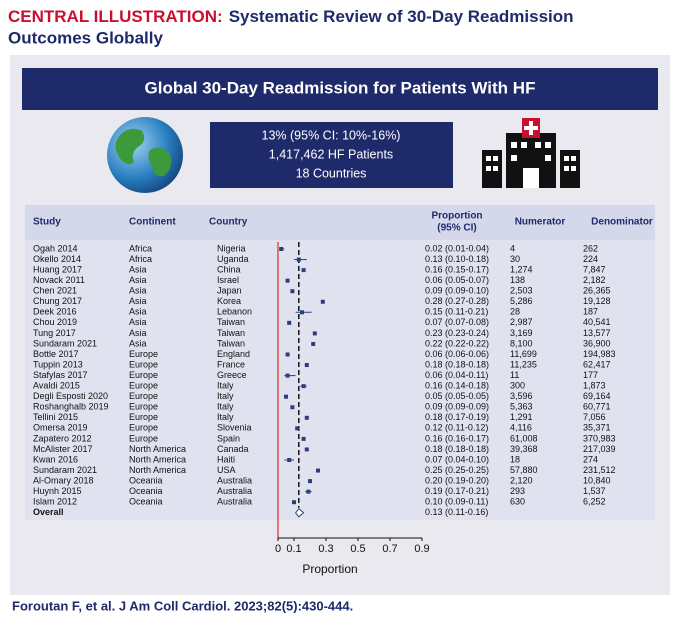 The height and width of the screenshot is (626, 680). I want to click on proportion-label: 0.23 (0.23-0.24), so click(457, 333).